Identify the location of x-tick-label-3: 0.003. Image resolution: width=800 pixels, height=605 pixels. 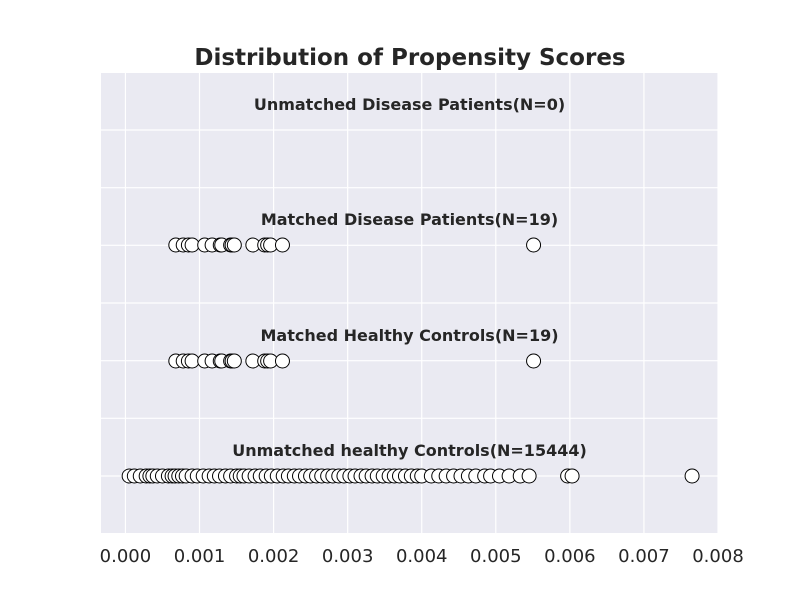
(348, 556).